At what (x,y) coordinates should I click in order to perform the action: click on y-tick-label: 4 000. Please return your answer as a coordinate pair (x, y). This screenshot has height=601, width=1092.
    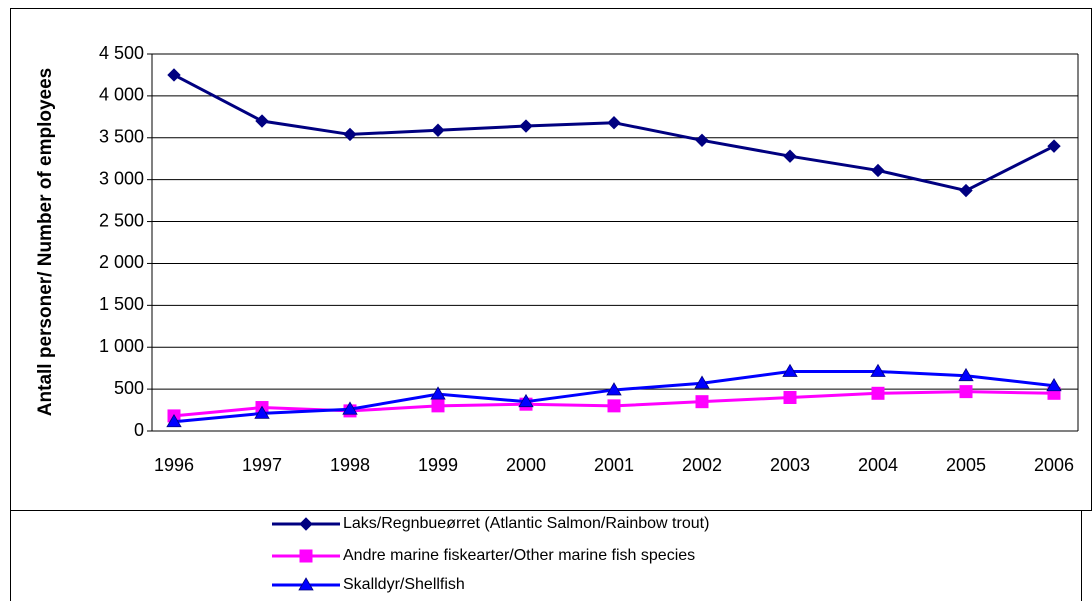
    Looking at the image, I should click on (121, 95).